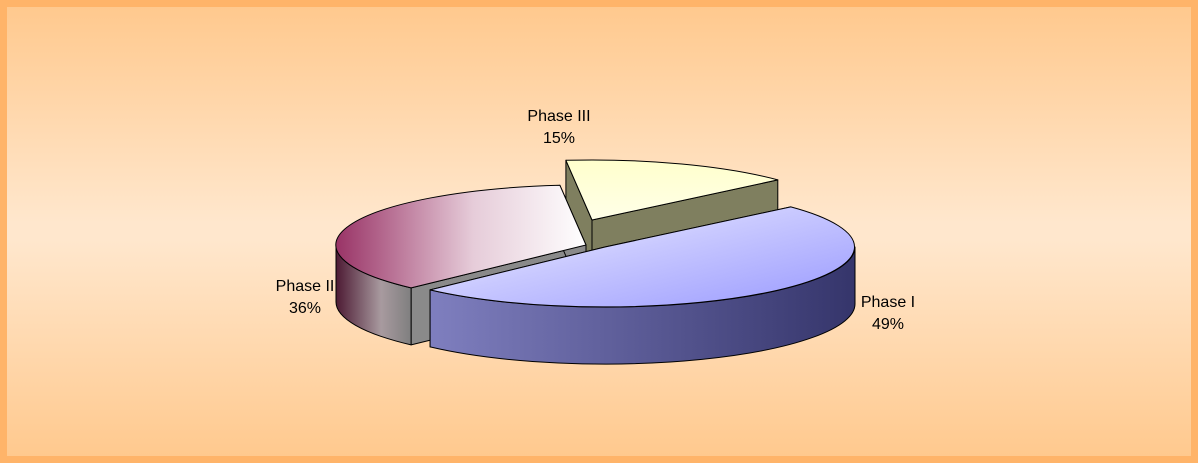  Describe the element at coordinates (672, 190) in the screenshot. I see `slice-phase-iii-top` at that location.